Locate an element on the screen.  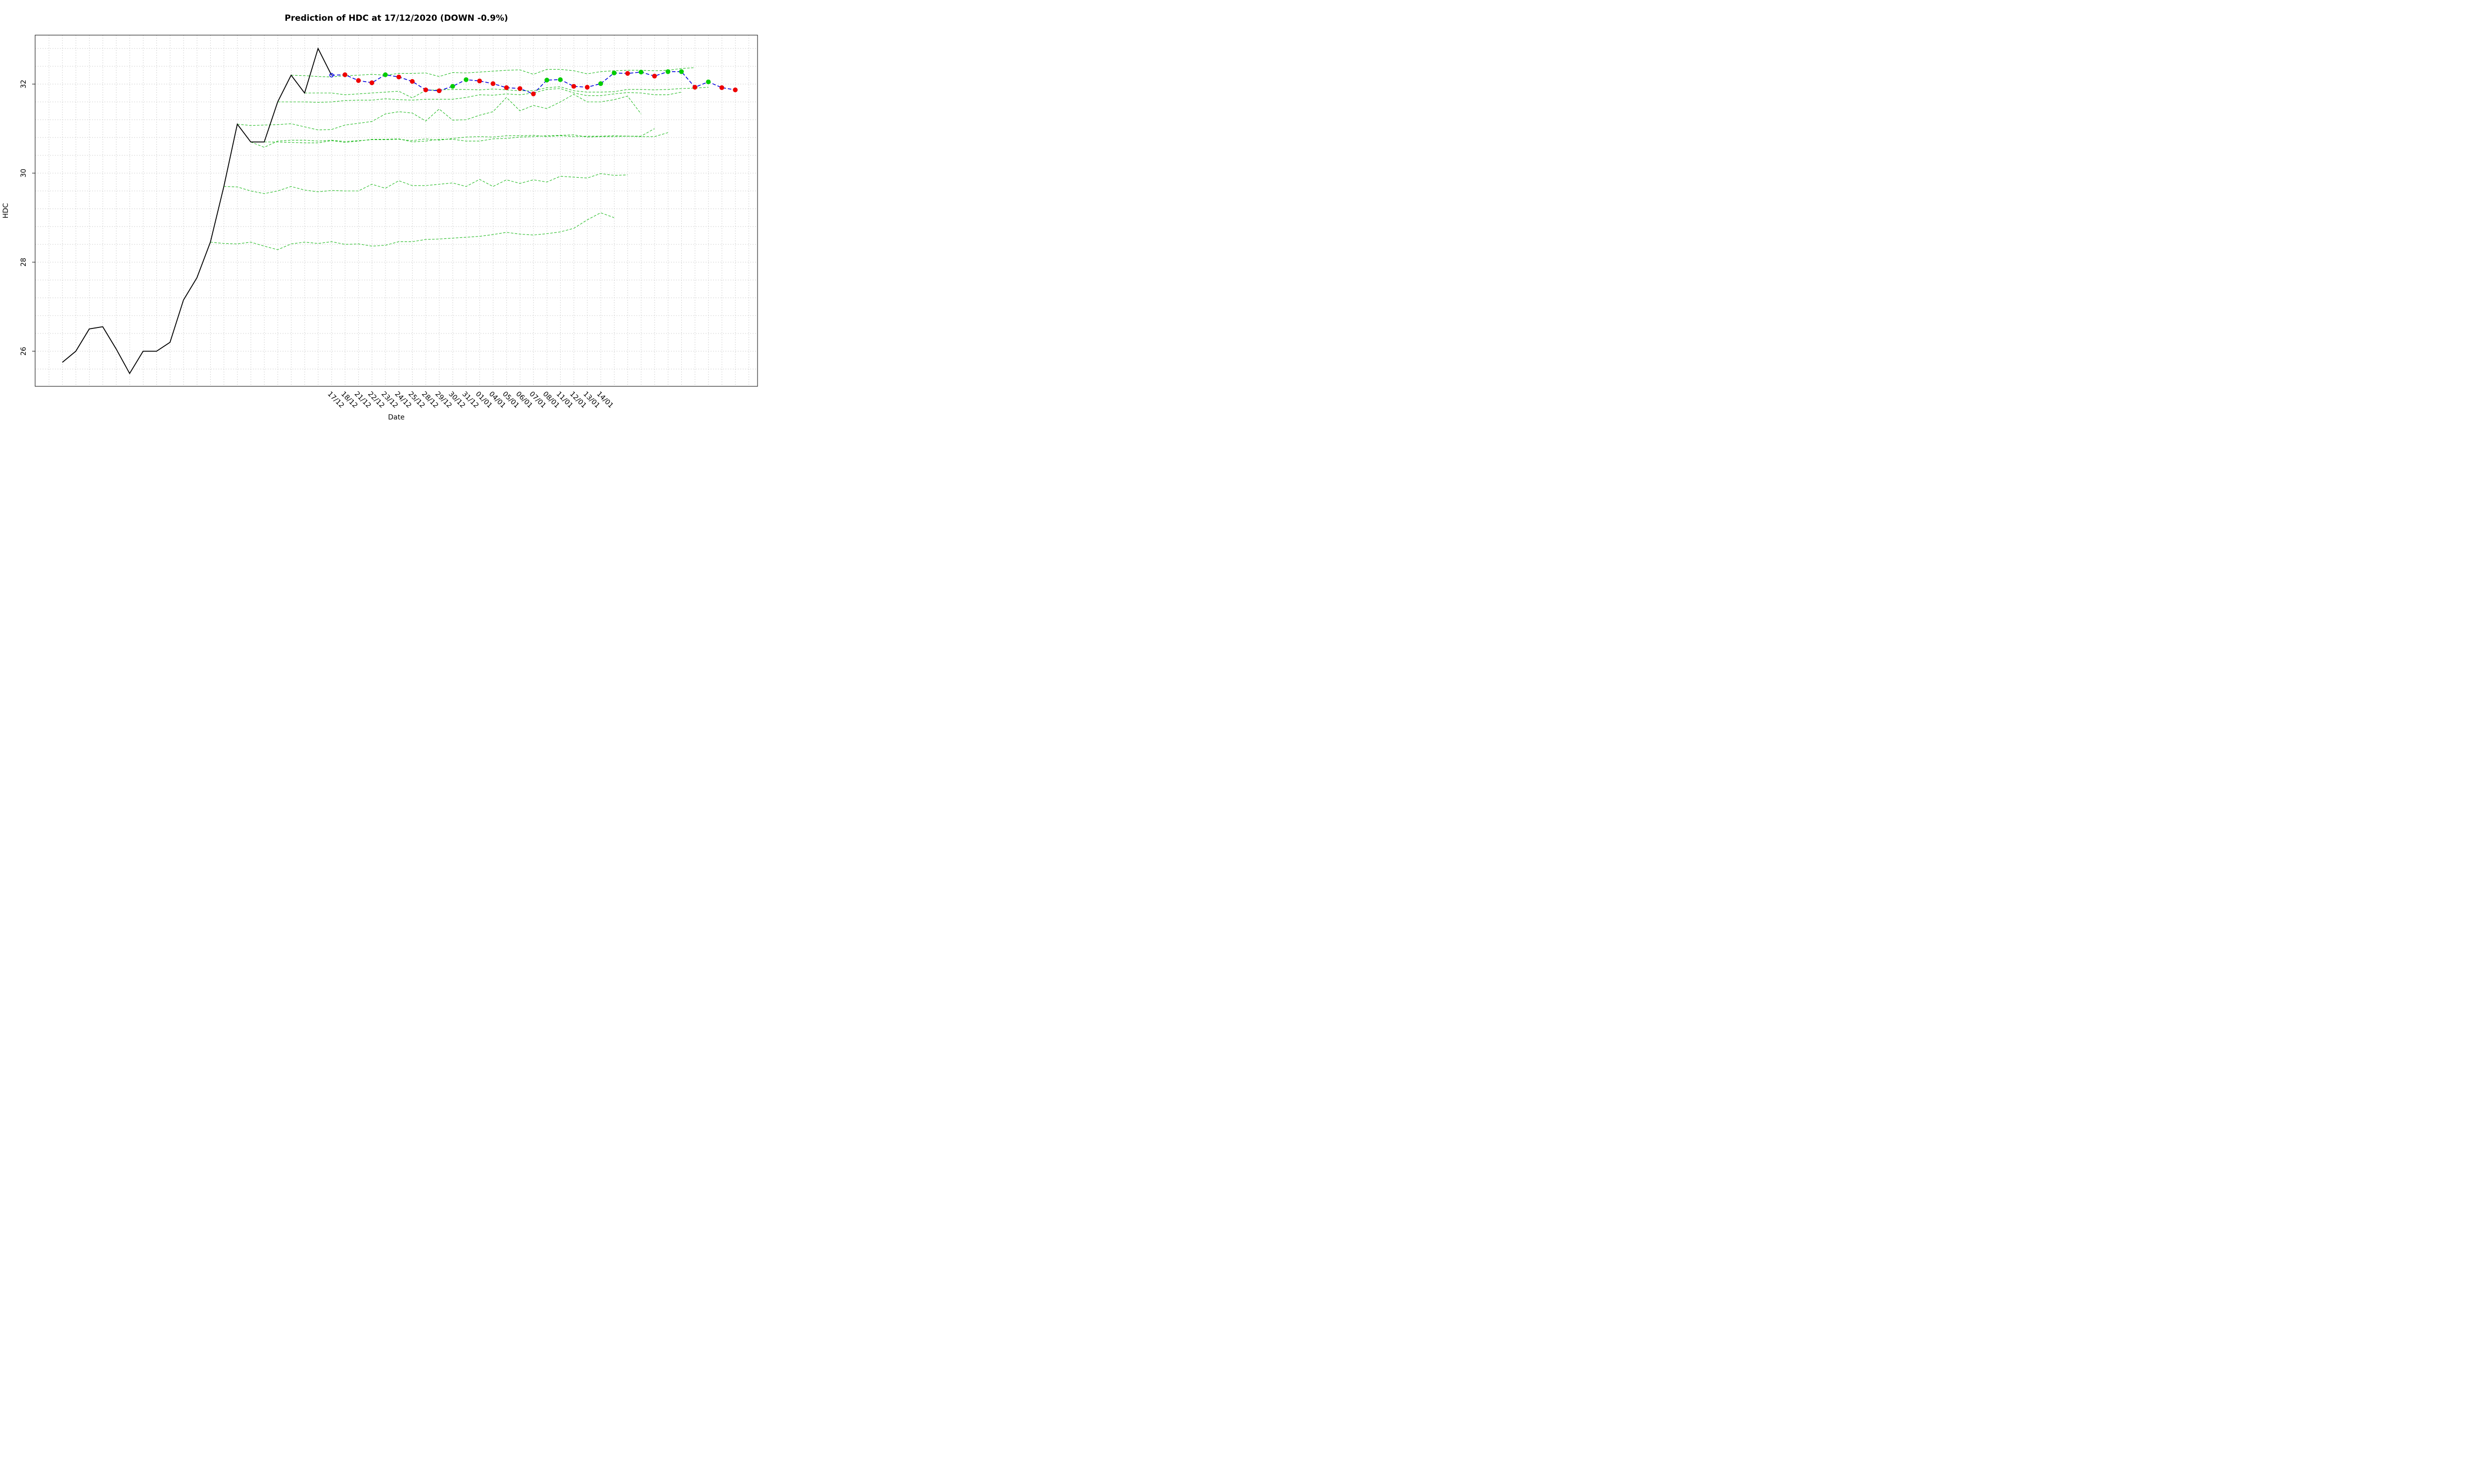
y-tick-label: 26 is located at coordinates (24, 351).